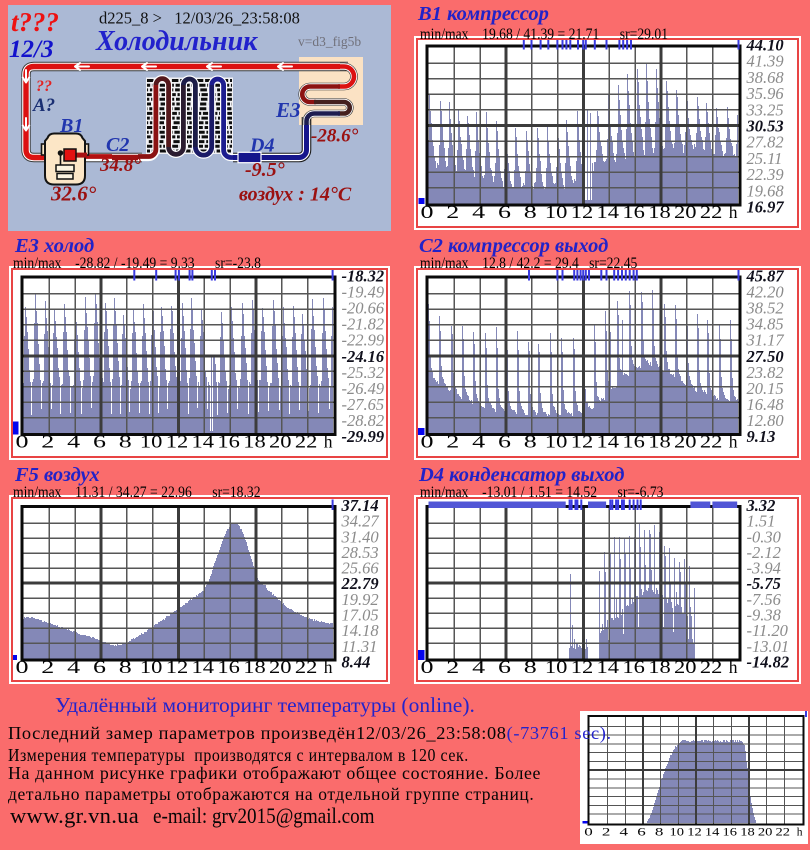 The image size is (810, 850). Describe the element at coordinates (765, 93) in the screenshot. I see `svg-text: 35.96` at that location.